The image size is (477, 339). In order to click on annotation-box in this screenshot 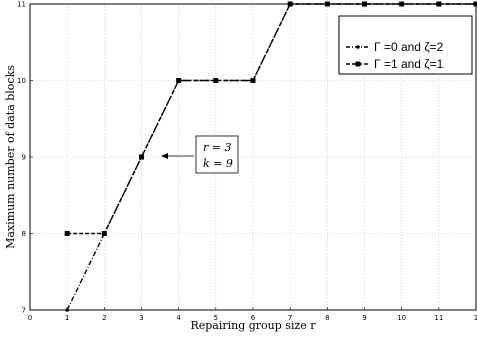, I will do `click(217, 154)`.